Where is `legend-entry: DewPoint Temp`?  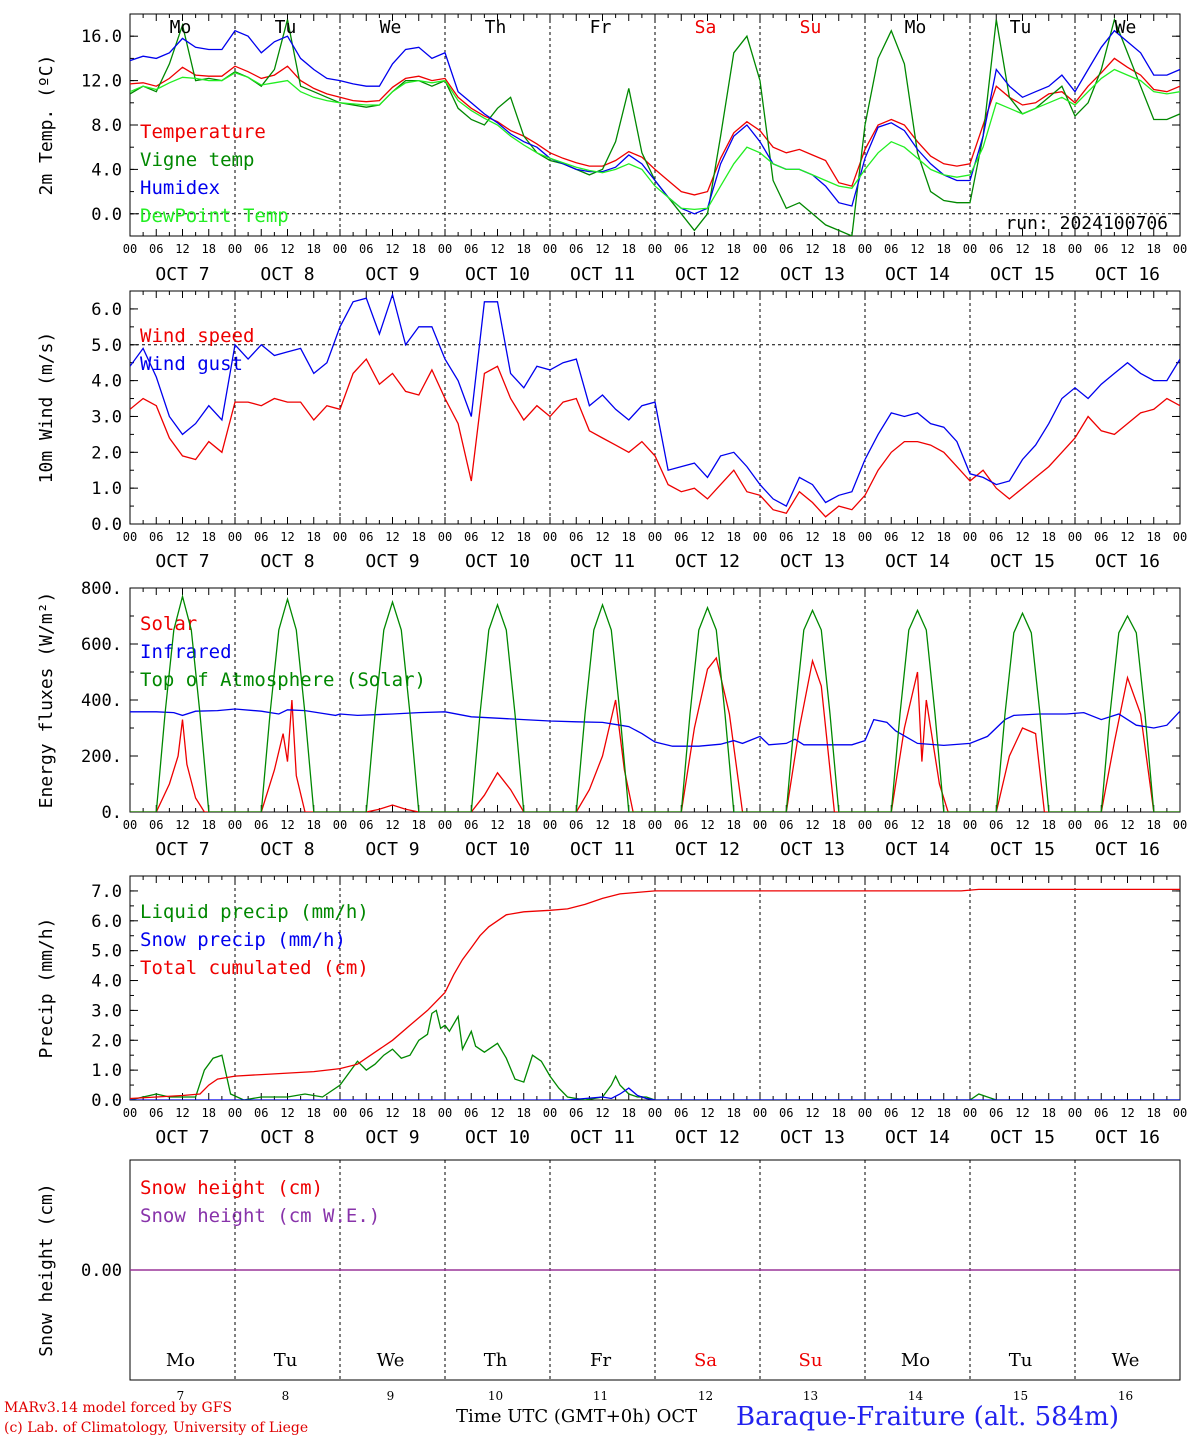 legend-entry: DewPoint Temp is located at coordinates (214, 216).